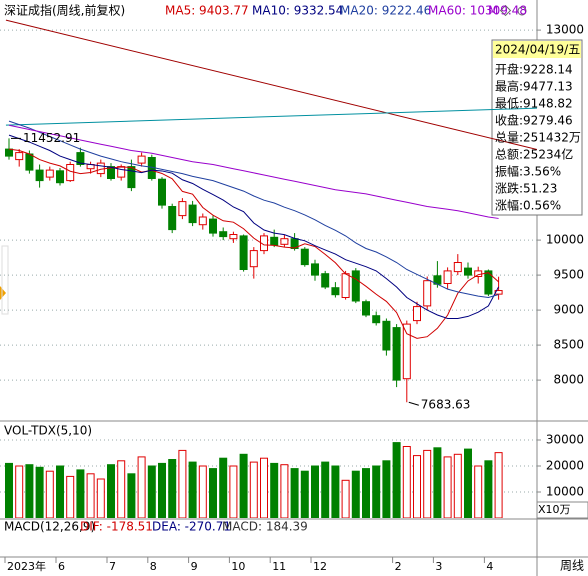  What do you see at coordinates (477, 11) in the screenshot?
I see `legend-entry: MA60: 10309.48` at bounding box center [477, 11].